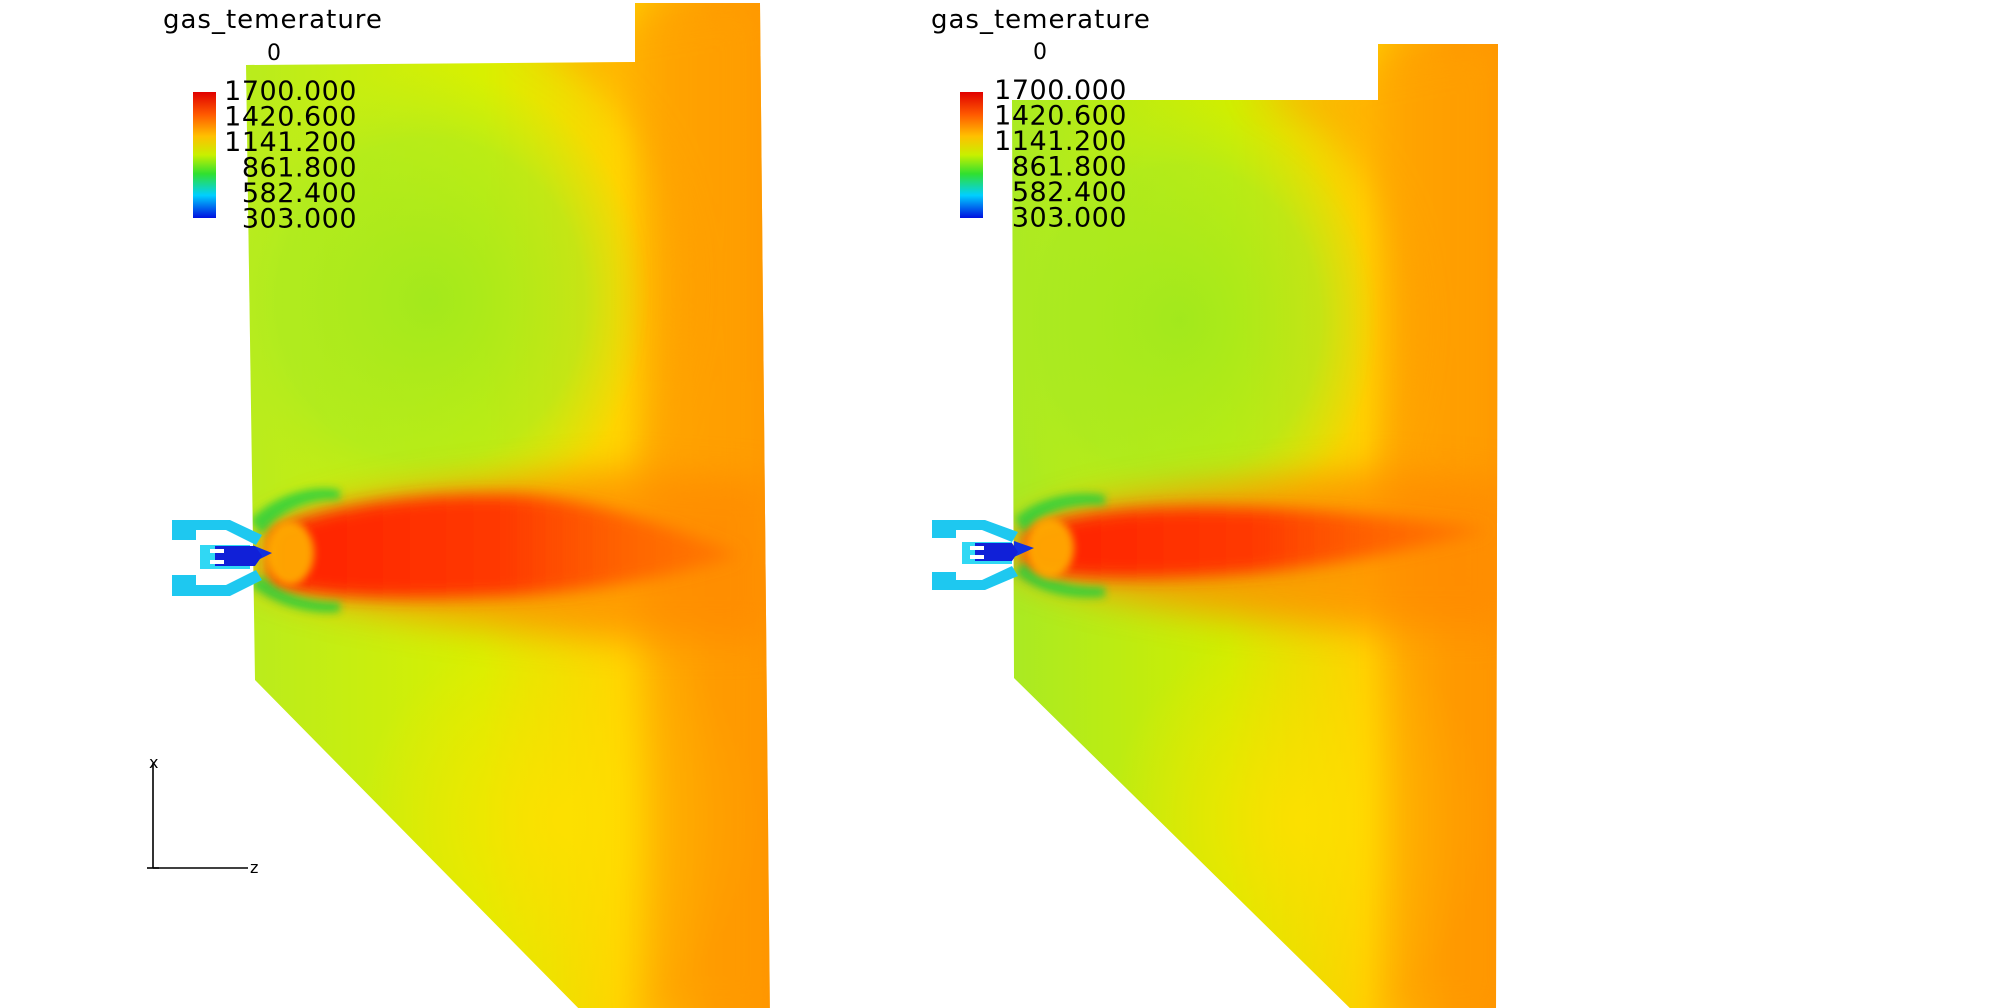 The image size is (2000, 1008). Describe the element at coordinates (202, 815) in the screenshot. I see `axis-triad: x z` at that location.